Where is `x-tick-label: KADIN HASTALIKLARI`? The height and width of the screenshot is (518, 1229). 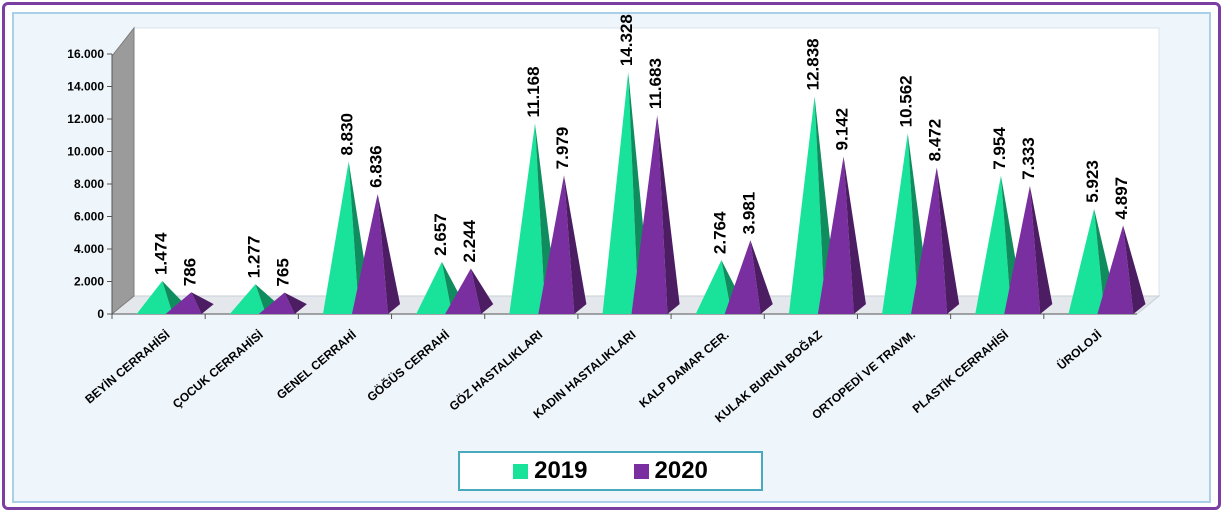
x-tick-label: KADIN HASTALIKLARI is located at coordinates (585, 375).